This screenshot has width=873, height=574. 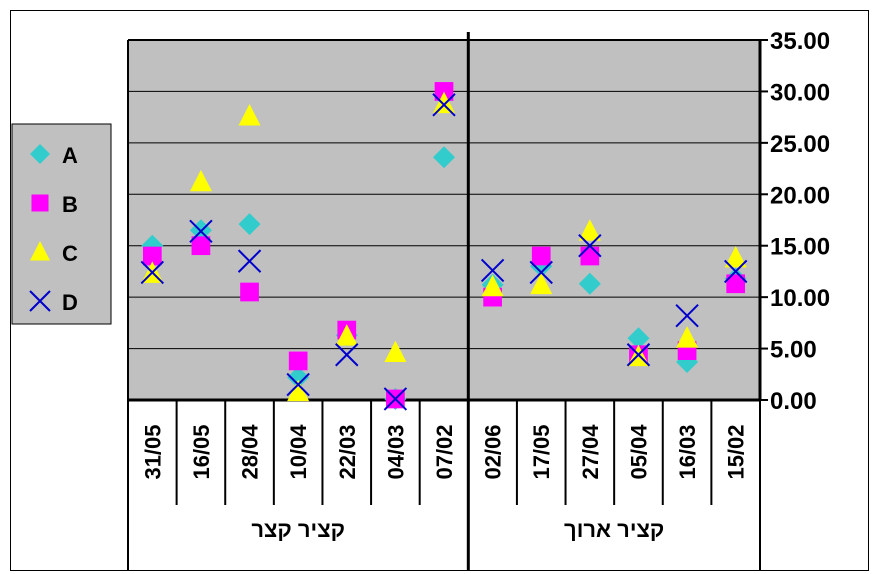 I want to click on y-tick-label: 5.00, so click(x=793, y=350).